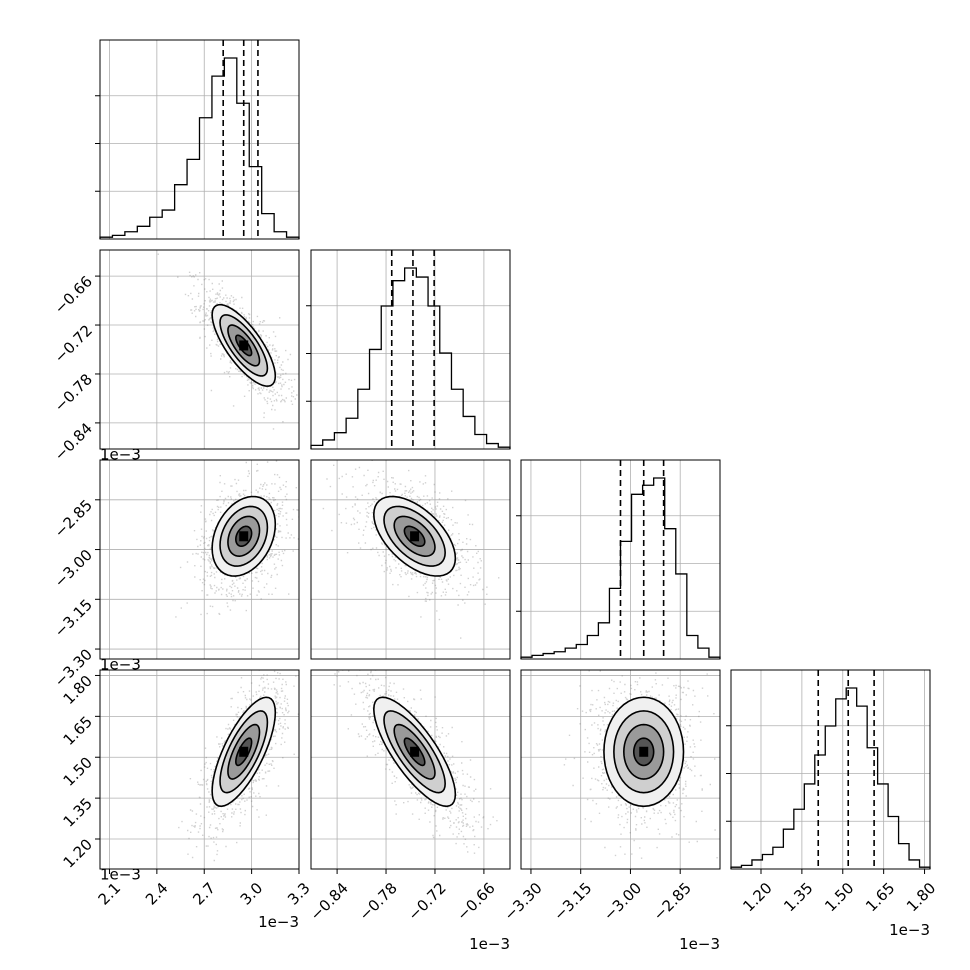 This screenshot has height=970, width=970. What do you see at coordinates (73, 518) in the screenshot?
I see `y-tick-label: −2.85` at bounding box center [73, 518].